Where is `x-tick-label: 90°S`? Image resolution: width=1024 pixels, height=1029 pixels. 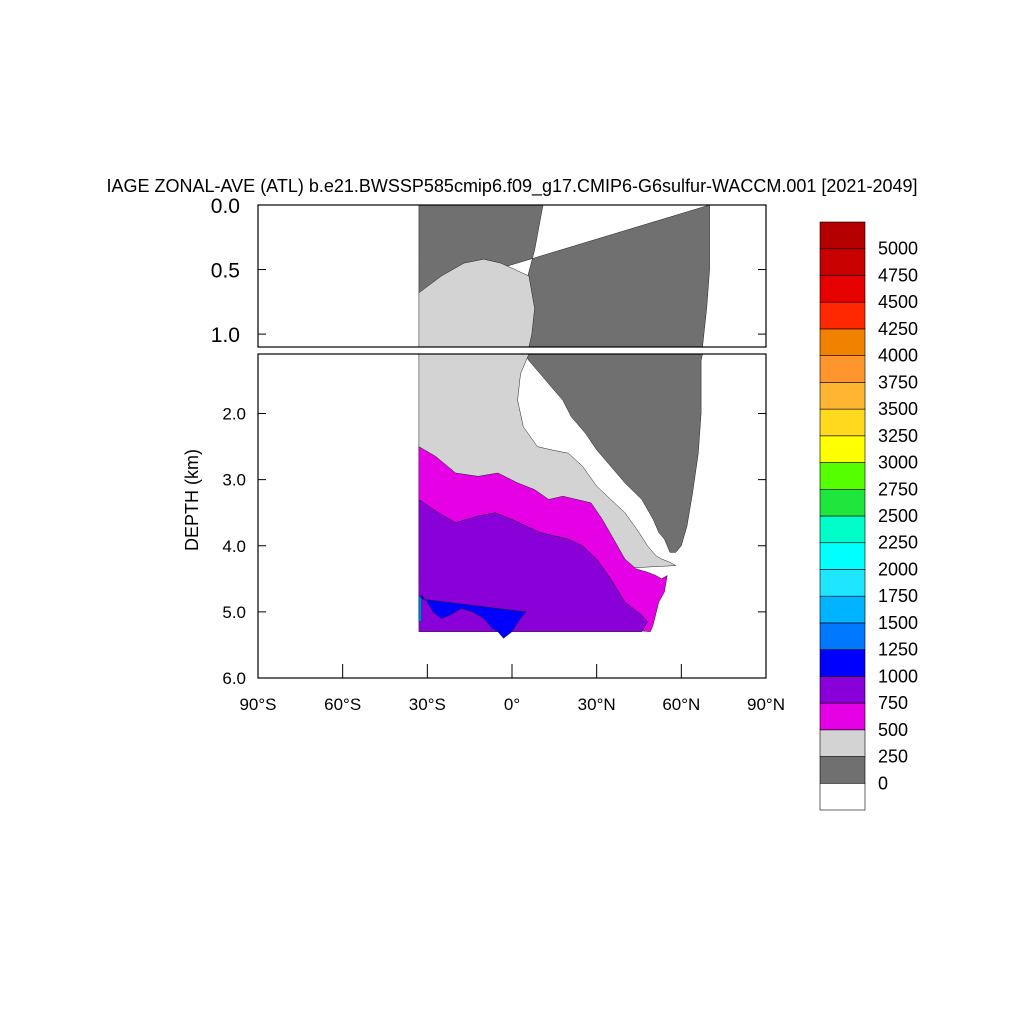
x-tick-label: 90°S is located at coordinates (257, 704).